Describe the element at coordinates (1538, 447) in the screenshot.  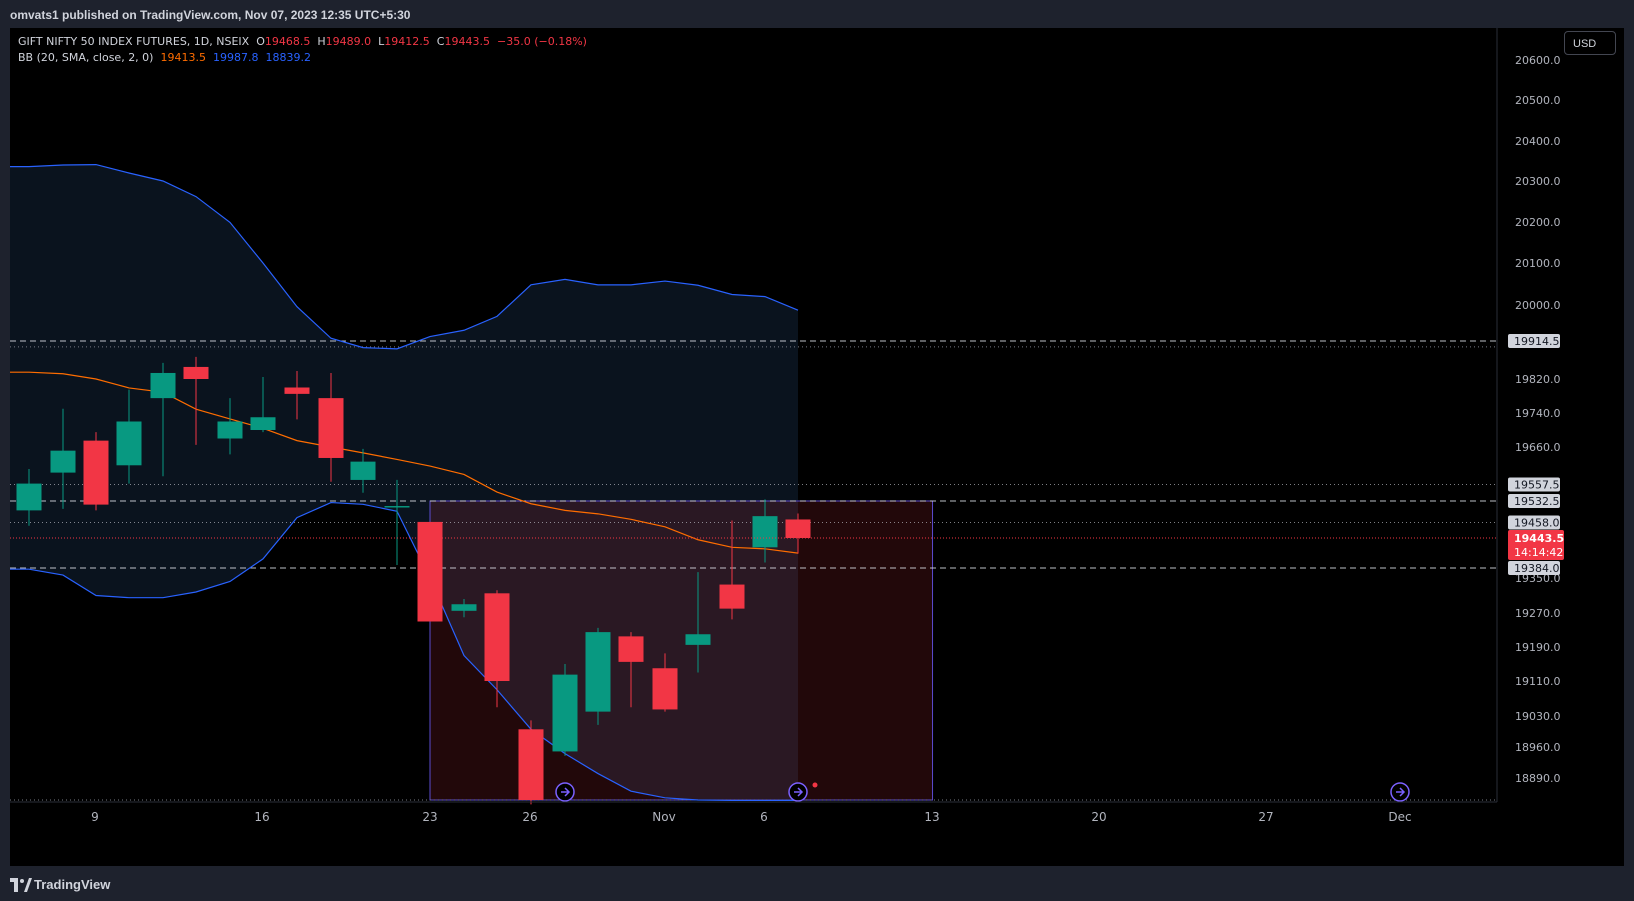
I see `y-axis-tick-label: 19660.0` at that location.